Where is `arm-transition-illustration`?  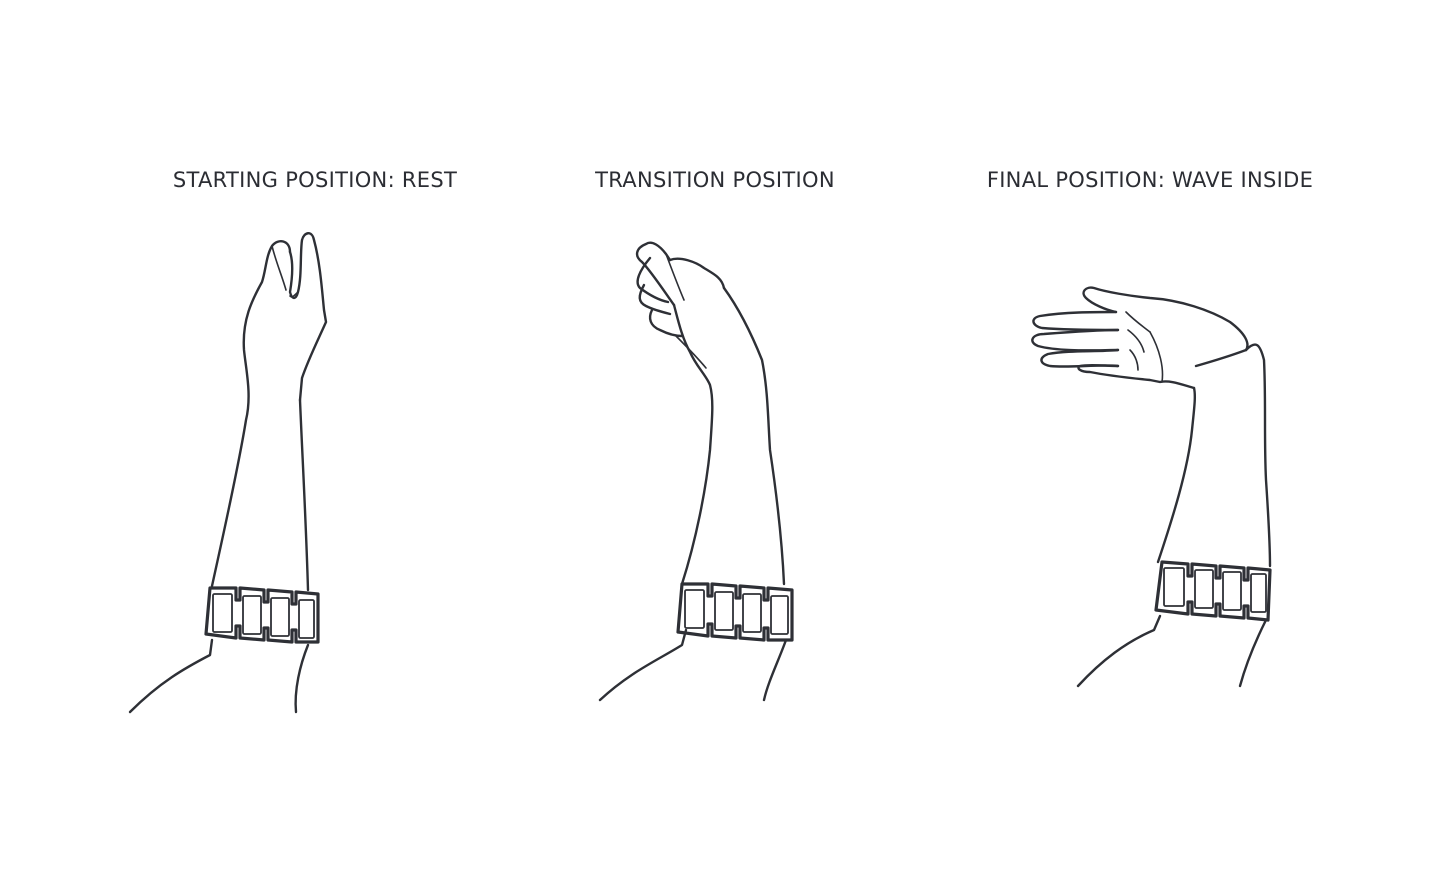
arm-transition-illustration is located at coordinates (696, 471).